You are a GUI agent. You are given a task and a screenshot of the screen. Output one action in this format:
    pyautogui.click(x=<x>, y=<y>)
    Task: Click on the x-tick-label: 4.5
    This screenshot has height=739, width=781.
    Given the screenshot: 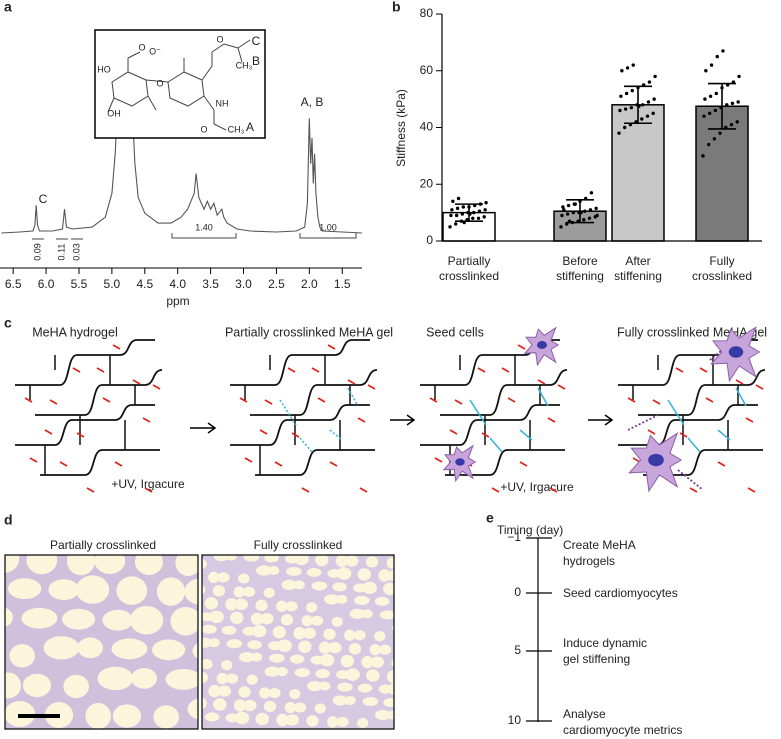 What is the action you would take?
    pyautogui.click(x=144, y=284)
    